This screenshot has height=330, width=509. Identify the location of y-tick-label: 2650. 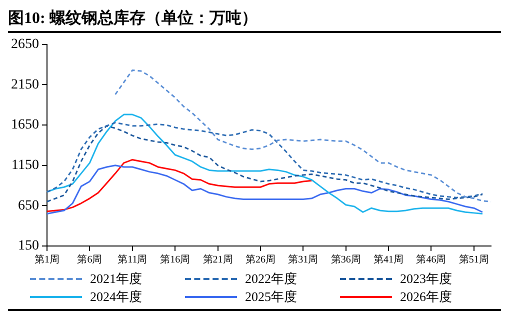
(25, 44).